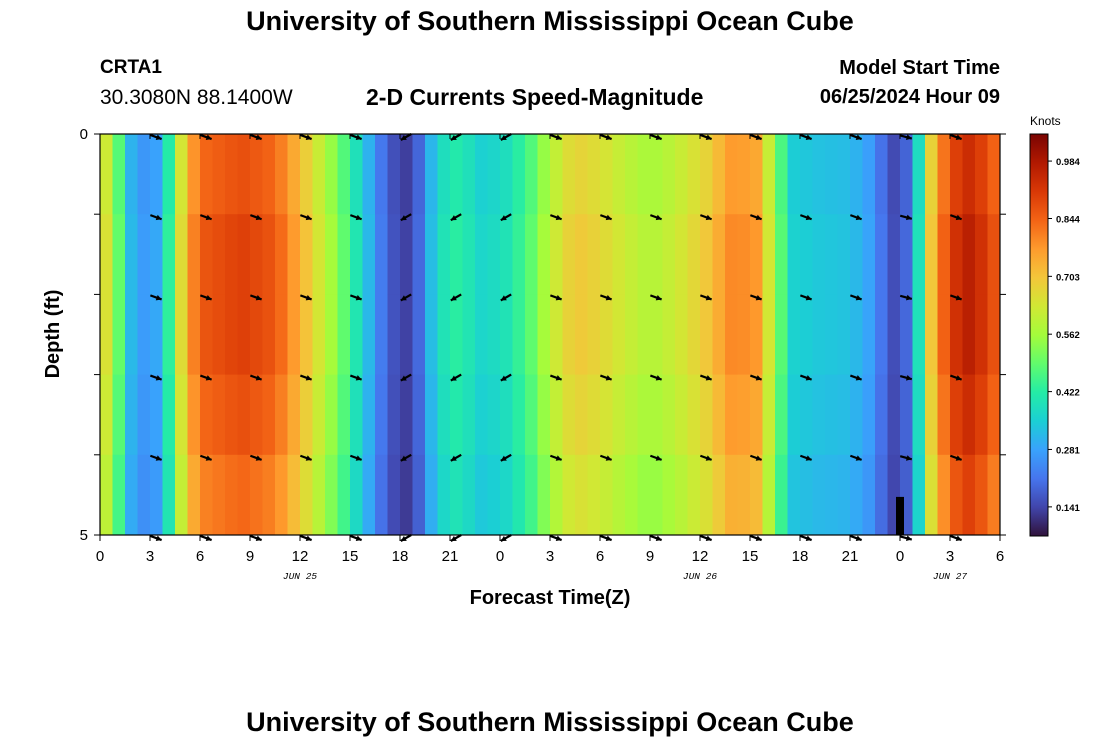 The height and width of the screenshot is (750, 1100). I want to click on y-tick-label: 0, so click(84, 134).